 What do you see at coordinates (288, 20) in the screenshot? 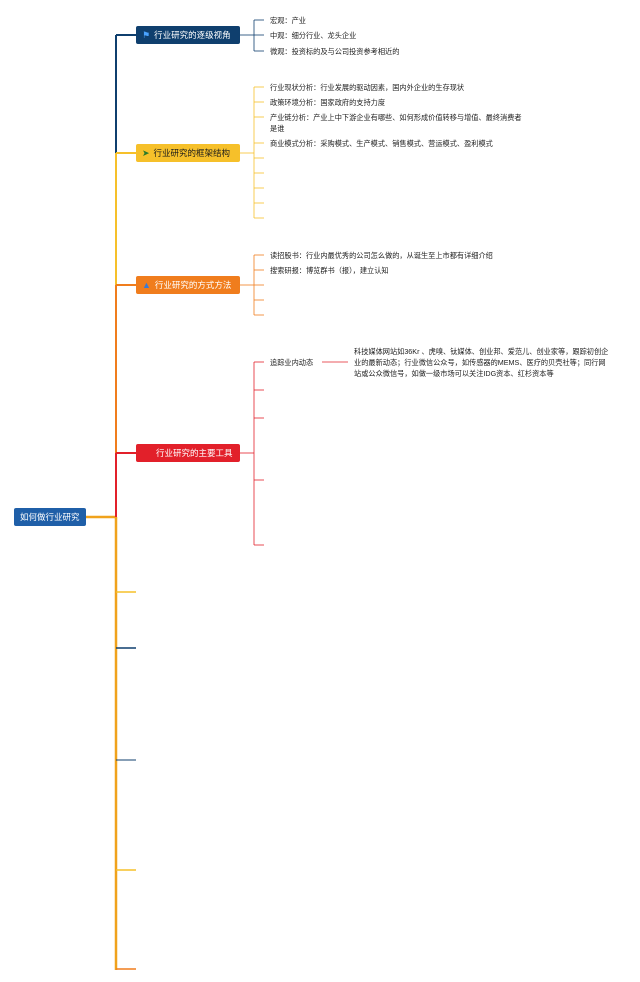
I see `leaf-item: 宏观：产业` at bounding box center [288, 20].